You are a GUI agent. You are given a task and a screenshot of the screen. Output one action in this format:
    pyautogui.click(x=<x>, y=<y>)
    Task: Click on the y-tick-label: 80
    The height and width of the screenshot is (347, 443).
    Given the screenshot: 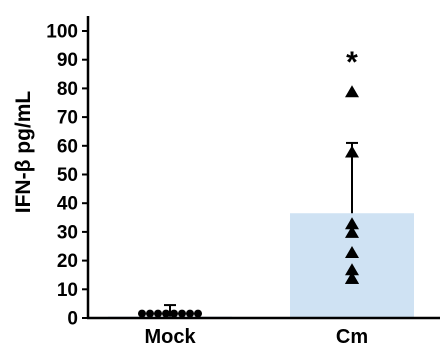 What is the action you would take?
    pyautogui.click(x=67, y=89)
    